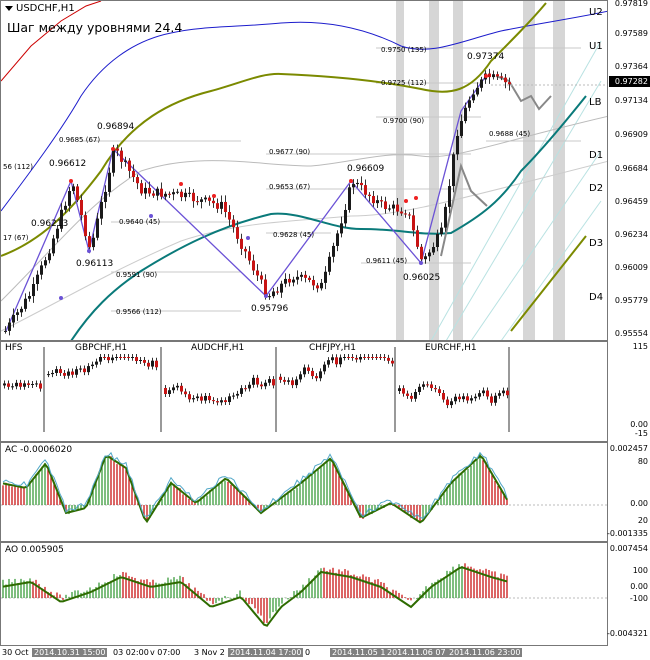 This screenshot has height=660, width=650. Describe the element at coordinates (9, 8) in the screenshot. I see `chevron-down-icon` at that location.